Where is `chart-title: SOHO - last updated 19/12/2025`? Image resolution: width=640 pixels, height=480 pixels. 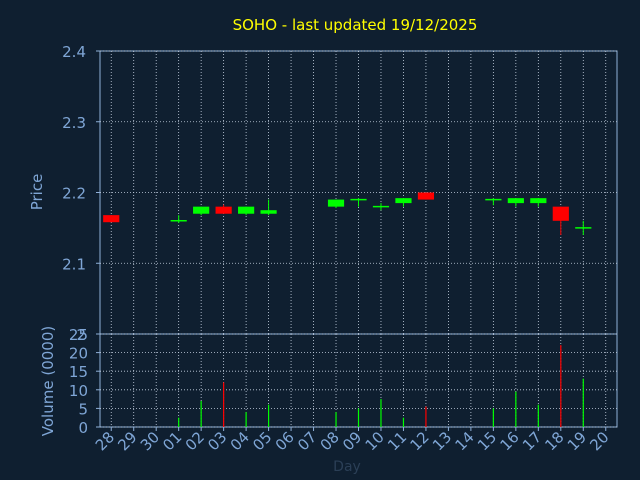 chart-title: SOHO - last updated 19/12/2025 is located at coordinates (355, 25).